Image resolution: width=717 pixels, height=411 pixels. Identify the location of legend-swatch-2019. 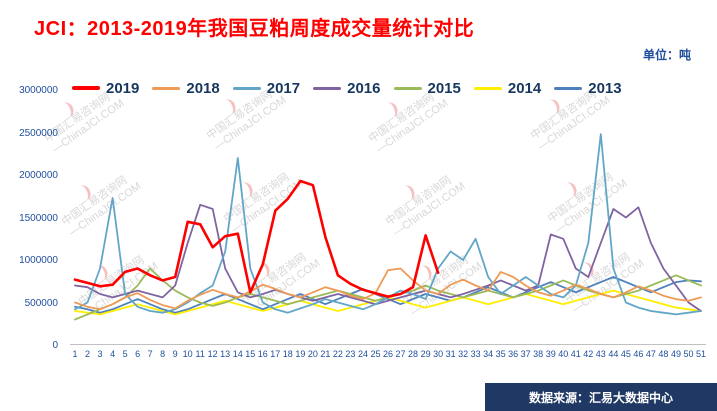
(86, 88).